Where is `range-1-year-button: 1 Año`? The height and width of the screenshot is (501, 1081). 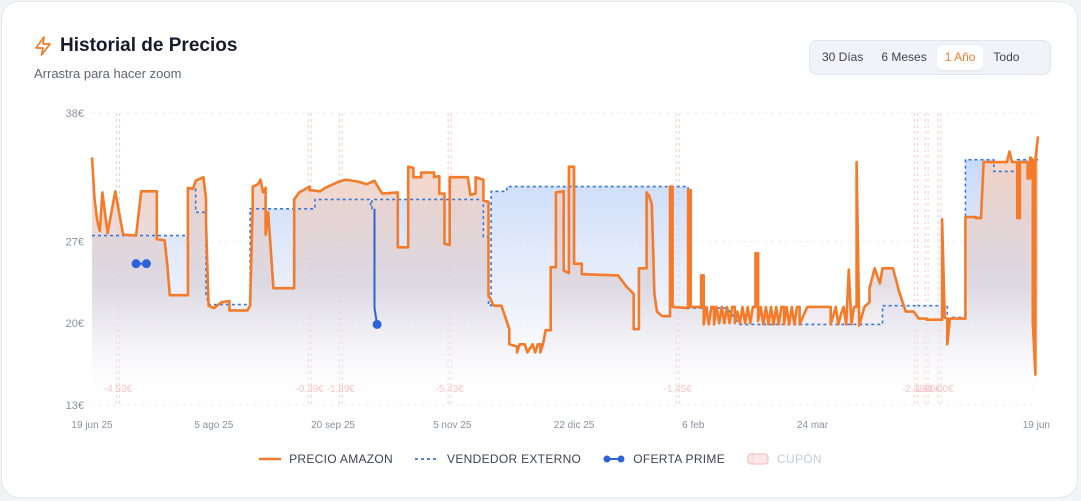
range-1-year-button: 1 Año is located at coordinates (960, 57).